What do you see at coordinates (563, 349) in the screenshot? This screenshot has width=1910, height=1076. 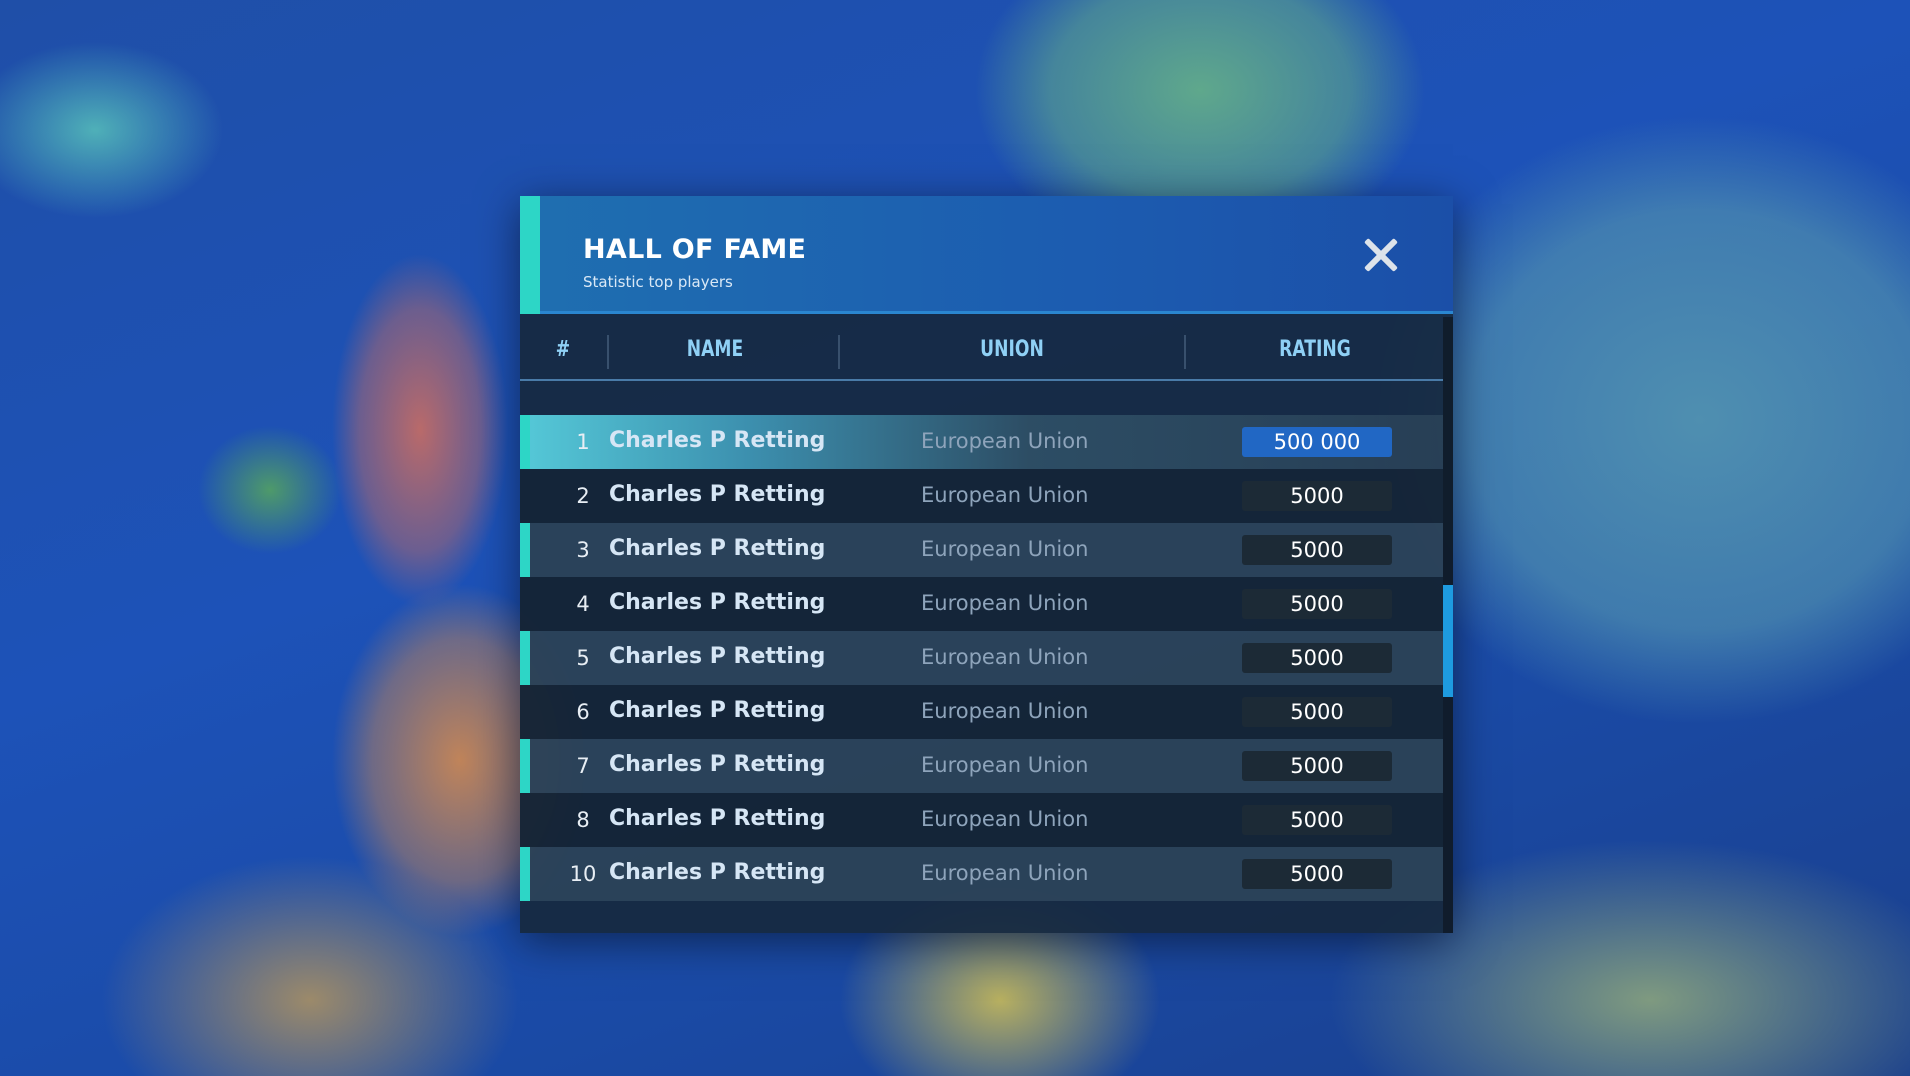 I see `column-rank: #` at bounding box center [563, 349].